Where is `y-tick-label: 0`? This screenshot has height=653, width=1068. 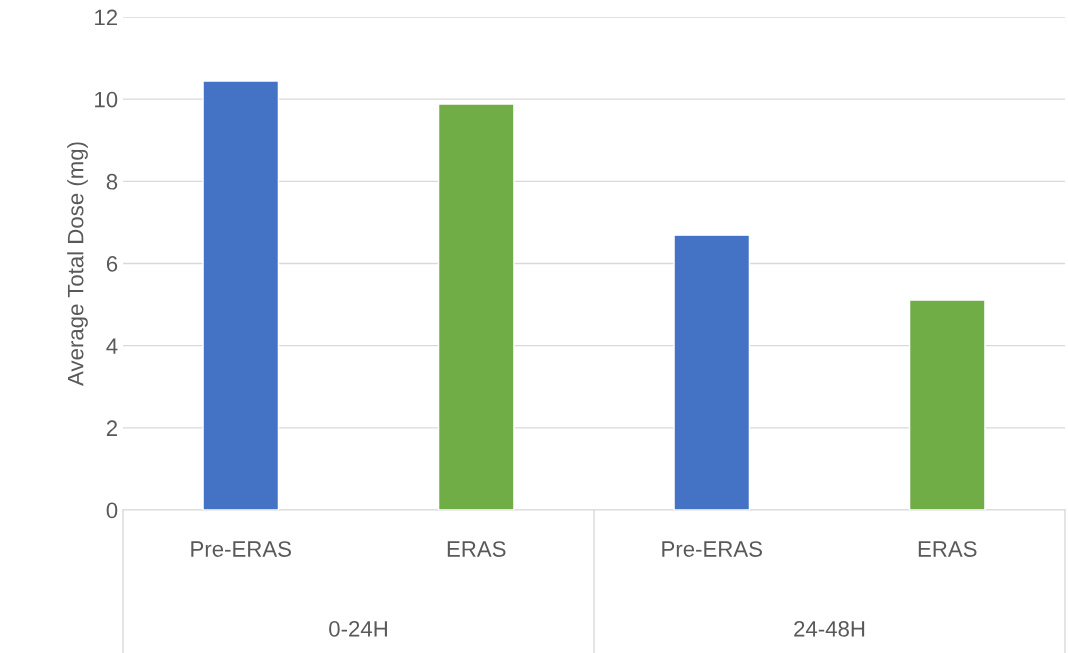 y-tick-label: 0 is located at coordinates (112, 510).